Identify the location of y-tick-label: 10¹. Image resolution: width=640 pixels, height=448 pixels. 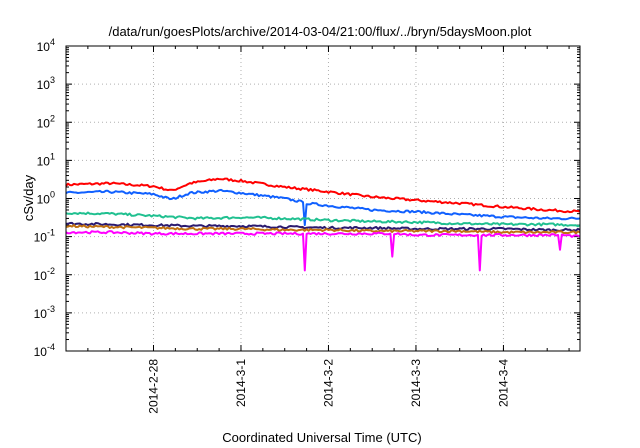
(46, 159).